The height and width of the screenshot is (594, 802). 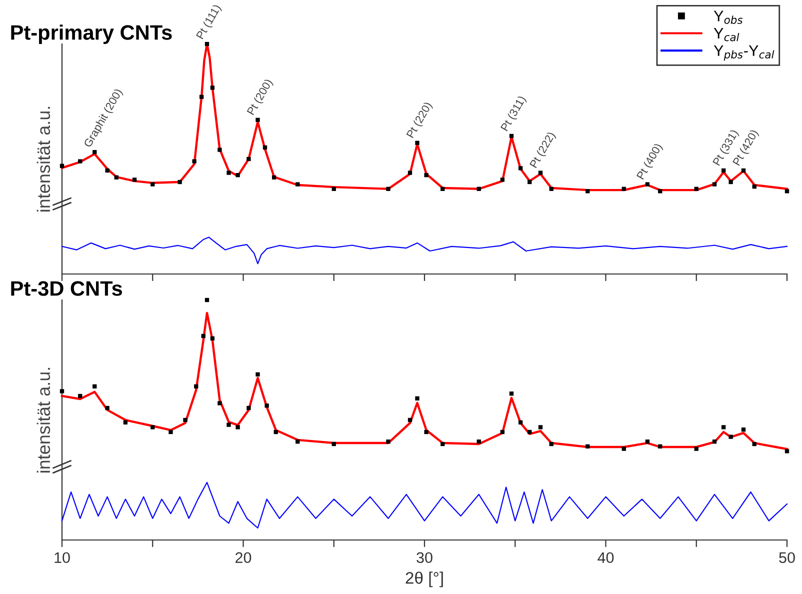 What do you see at coordinates (787, 558) in the screenshot?
I see `x-tick-label: 50` at bounding box center [787, 558].